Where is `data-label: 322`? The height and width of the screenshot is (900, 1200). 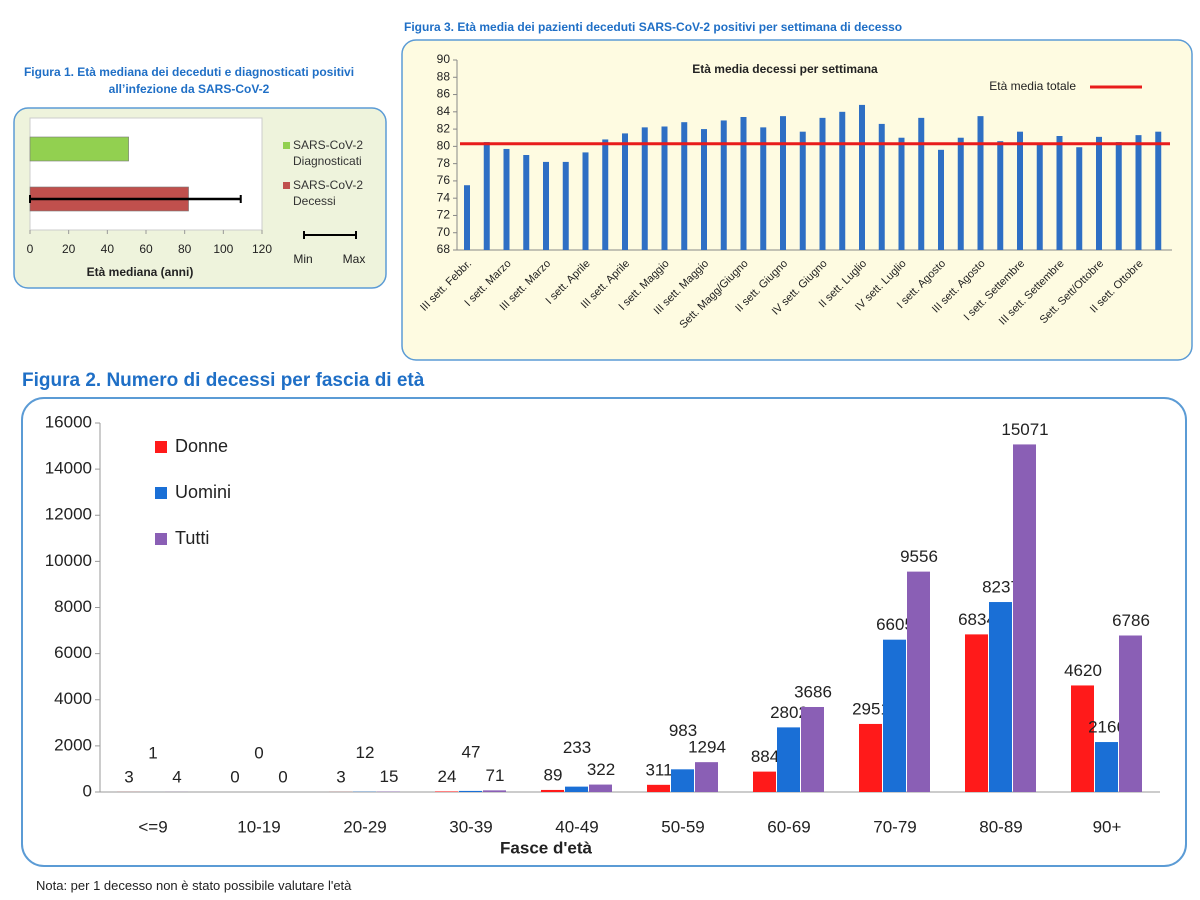
data-label: 322 is located at coordinates (601, 769).